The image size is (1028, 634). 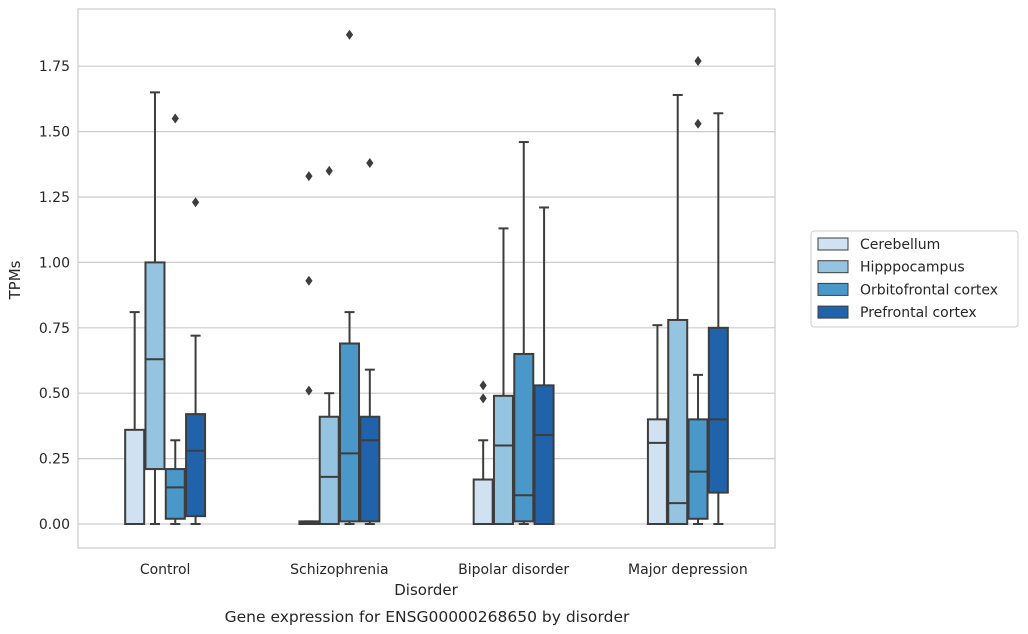 What do you see at coordinates (912, 268) in the screenshot?
I see `legend-label: Hipppocampus` at bounding box center [912, 268].